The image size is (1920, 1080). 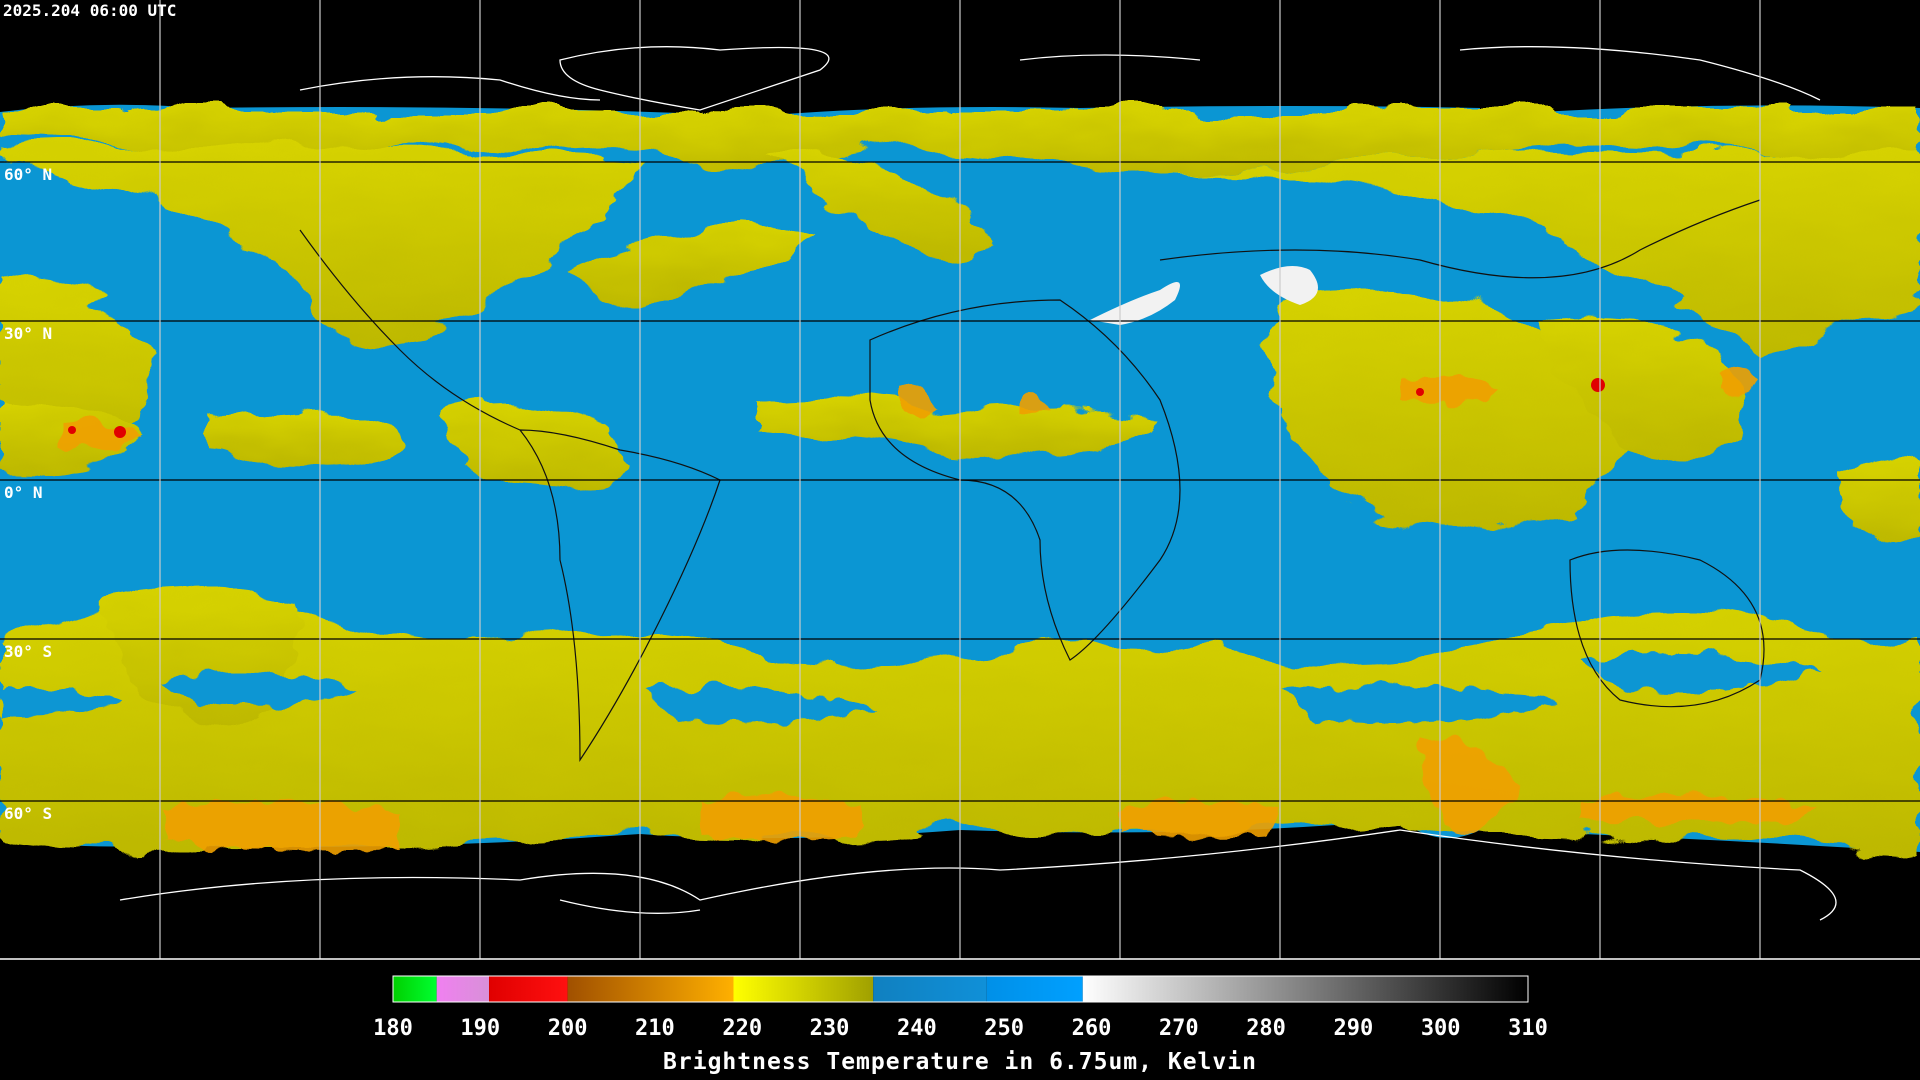 I want to click on colorbar-tick-label: 200, so click(x=568, y=1028).